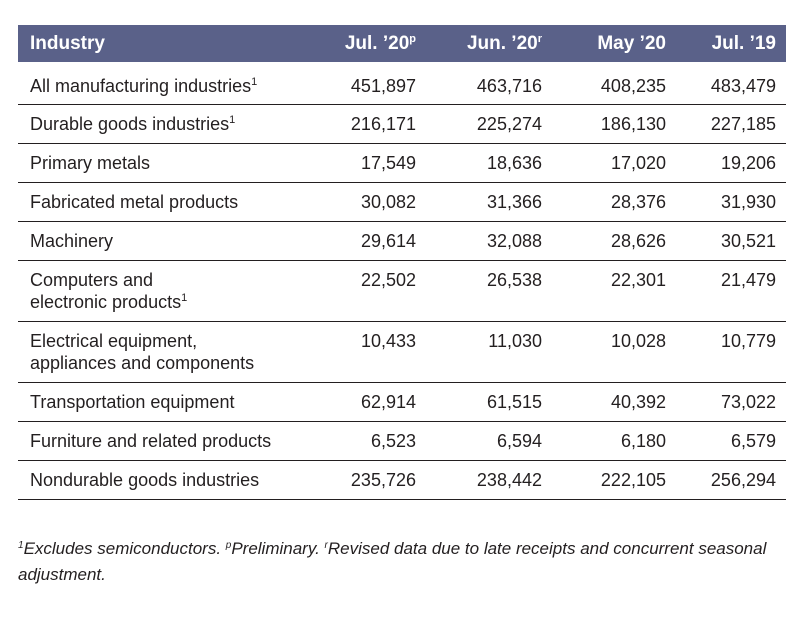 Image resolution: width=800 pixels, height=620 pixels. I want to click on value-cell: 6,180, so click(614, 441).